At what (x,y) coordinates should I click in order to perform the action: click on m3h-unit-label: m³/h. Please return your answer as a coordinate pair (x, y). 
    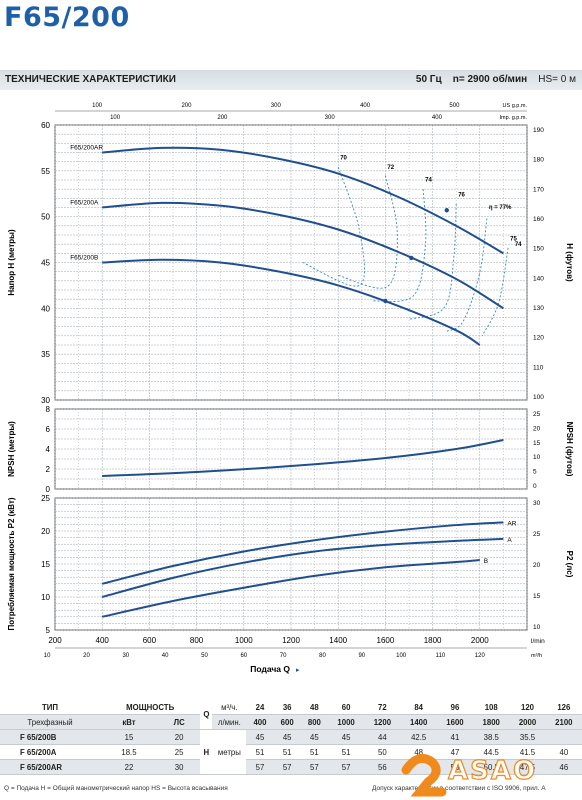
    Looking at the image, I should click on (536, 656).